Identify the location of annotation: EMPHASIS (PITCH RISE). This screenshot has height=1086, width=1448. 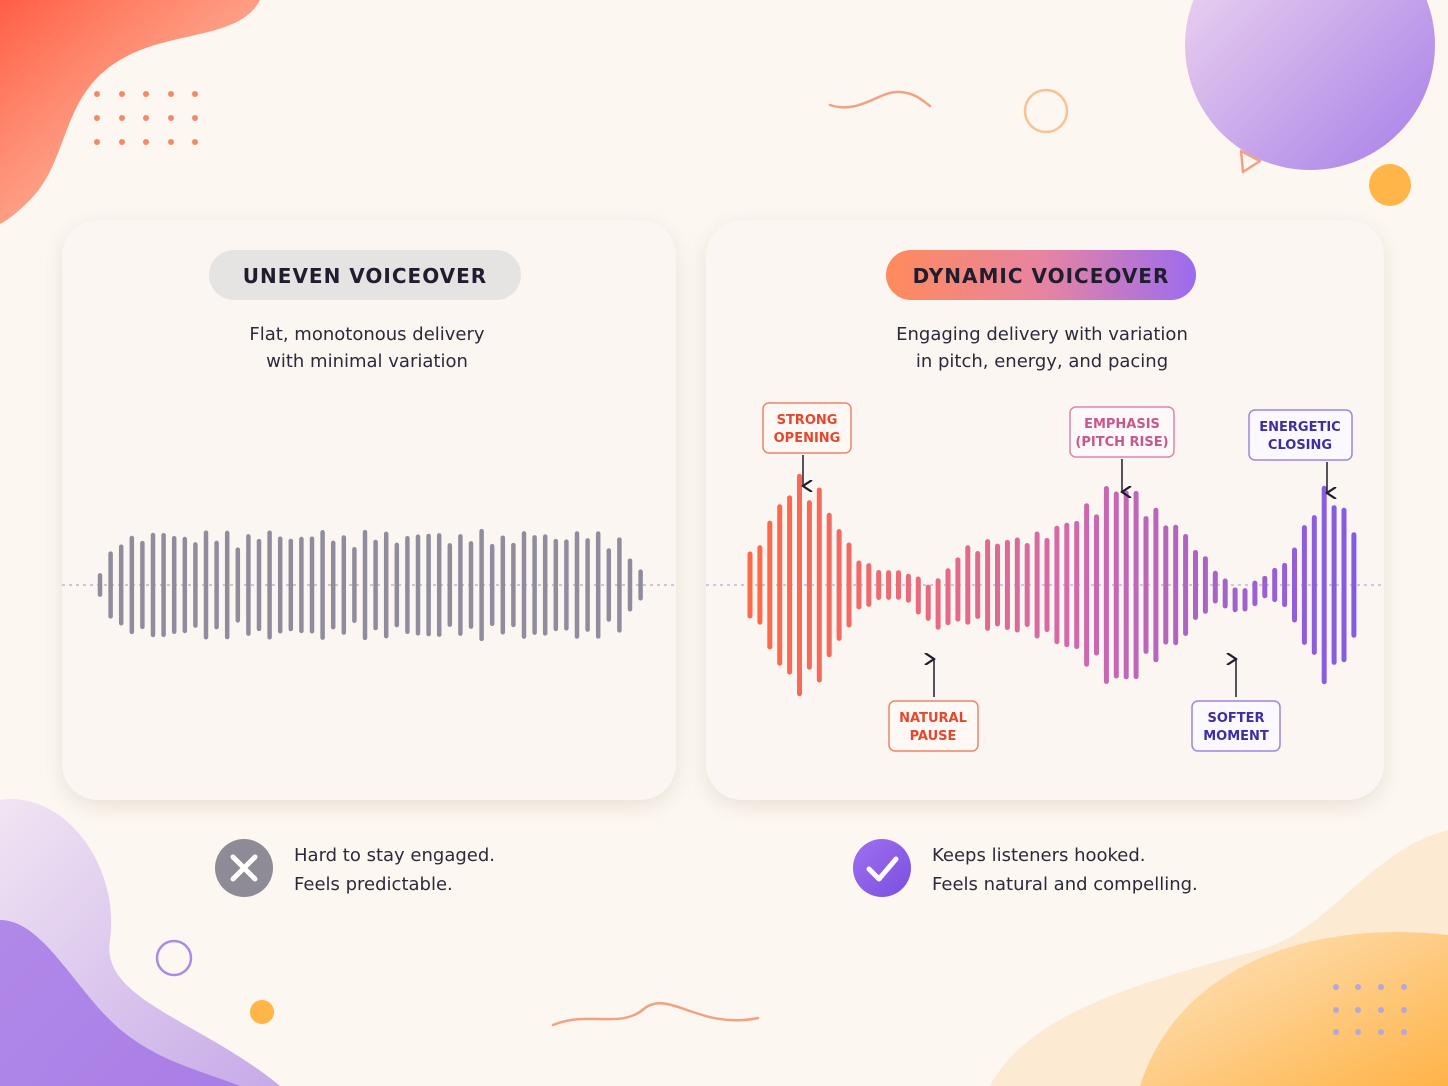
(1122, 449).